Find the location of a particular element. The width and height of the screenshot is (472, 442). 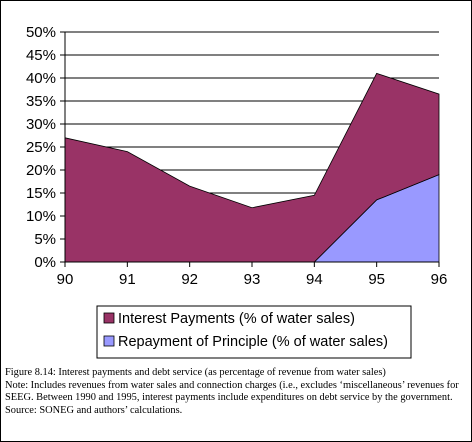

legend-box is located at coordinates (254, 332).